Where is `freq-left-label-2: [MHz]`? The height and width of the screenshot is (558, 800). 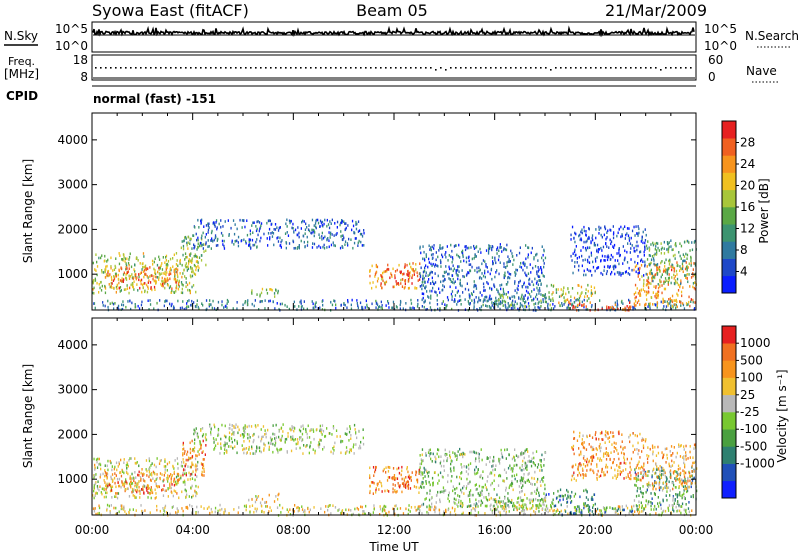
freq-left-label-2: [MHz] is located at coordinates (21, 74).